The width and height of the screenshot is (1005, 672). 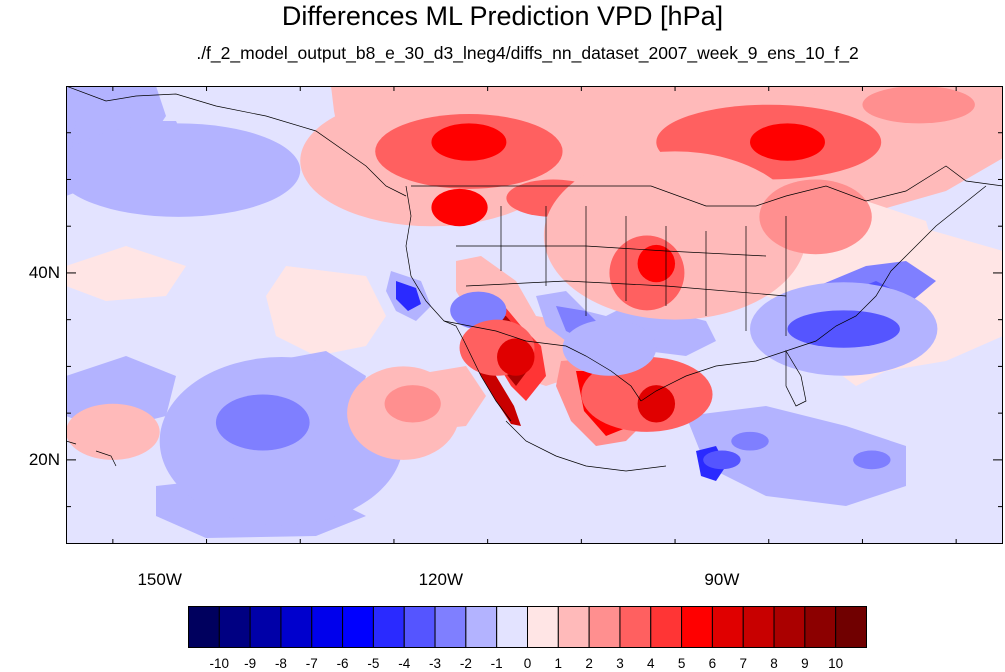 I want to click on colorbar-label-17: 7, so click(x=743, y=663).